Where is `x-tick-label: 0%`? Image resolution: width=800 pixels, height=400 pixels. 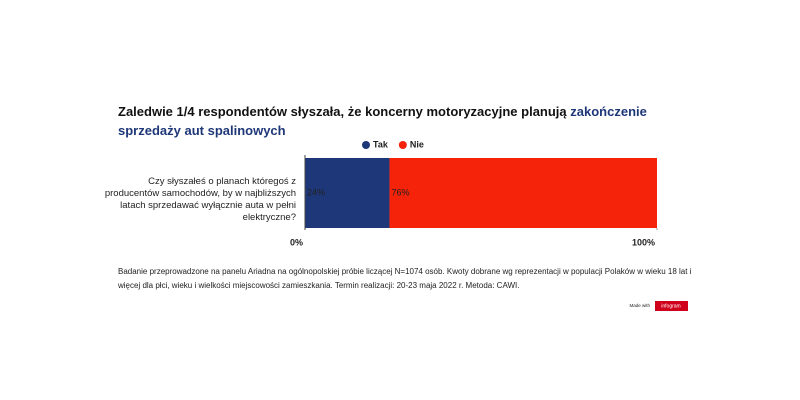 x-tick-label: 0% is located at coordinates (296, 242).